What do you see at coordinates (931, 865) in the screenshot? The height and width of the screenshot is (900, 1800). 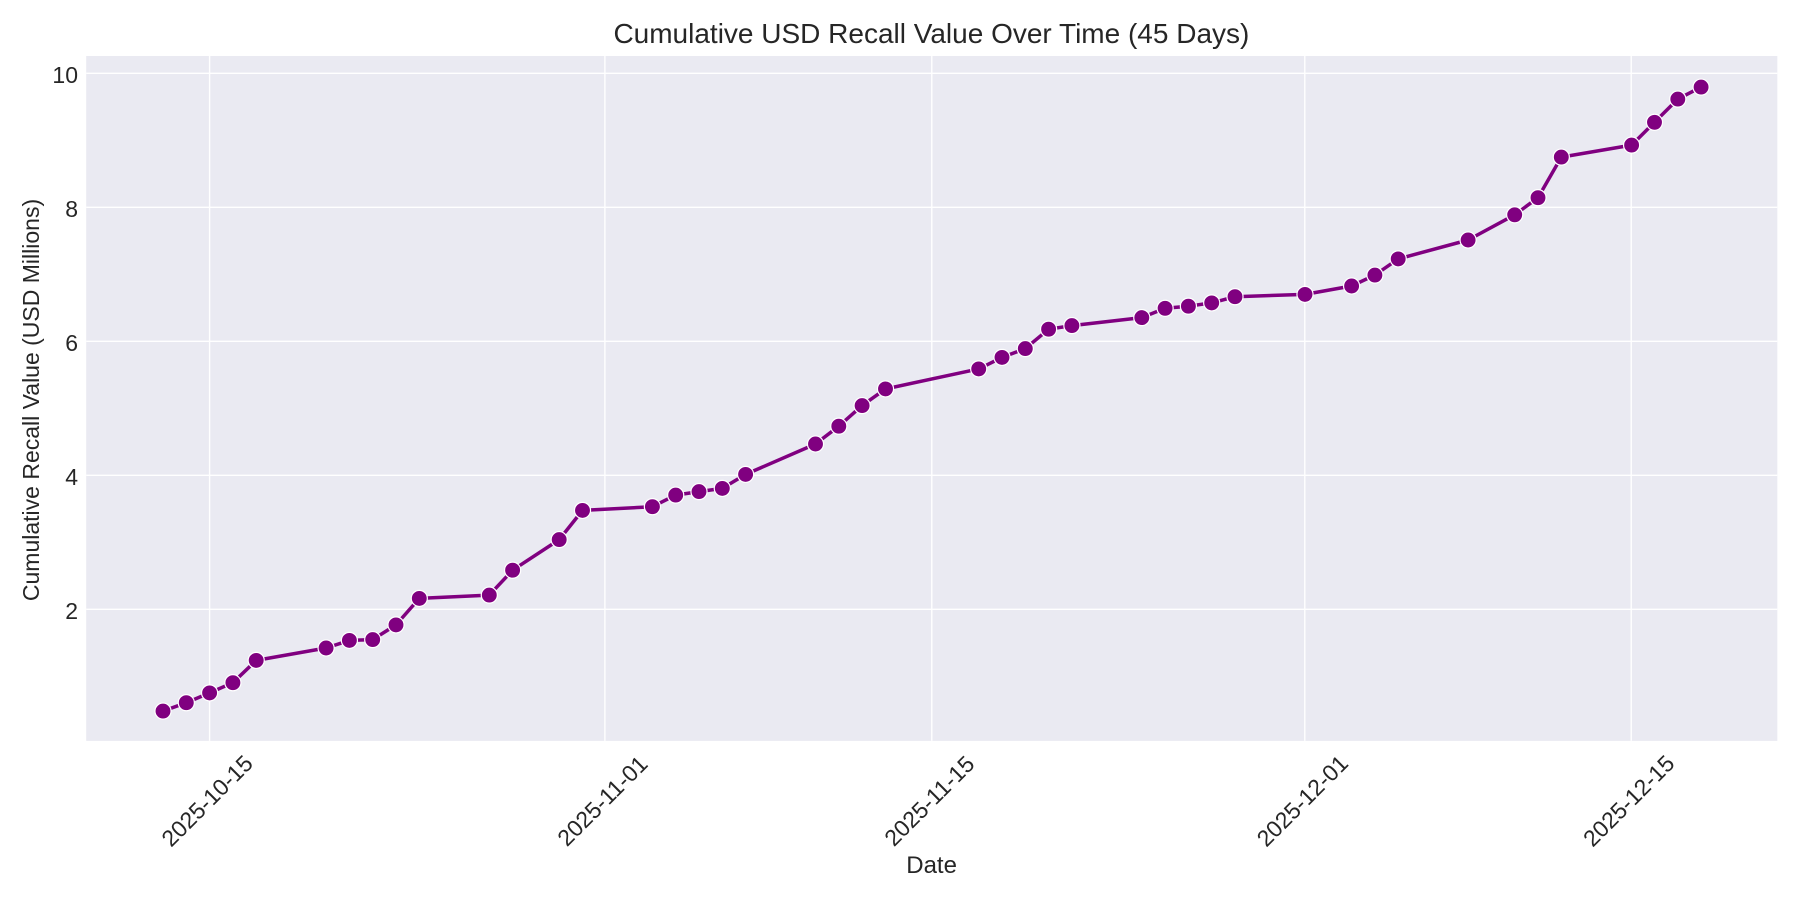 I see `svg-text: Date` at bounding box center [931, 865].